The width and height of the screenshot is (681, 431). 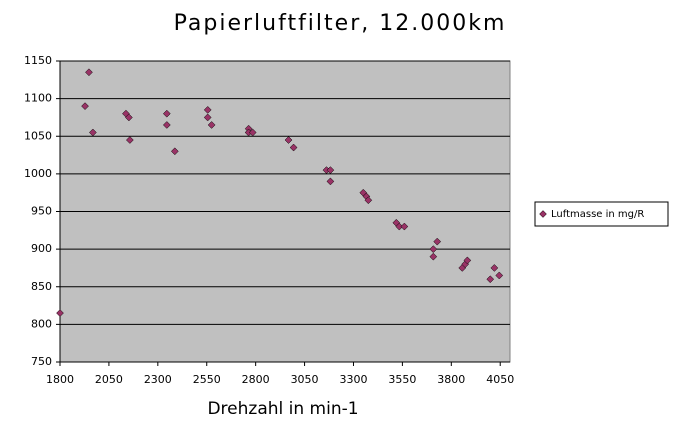 I want to click on legend-box, so click(x=601, y=214).